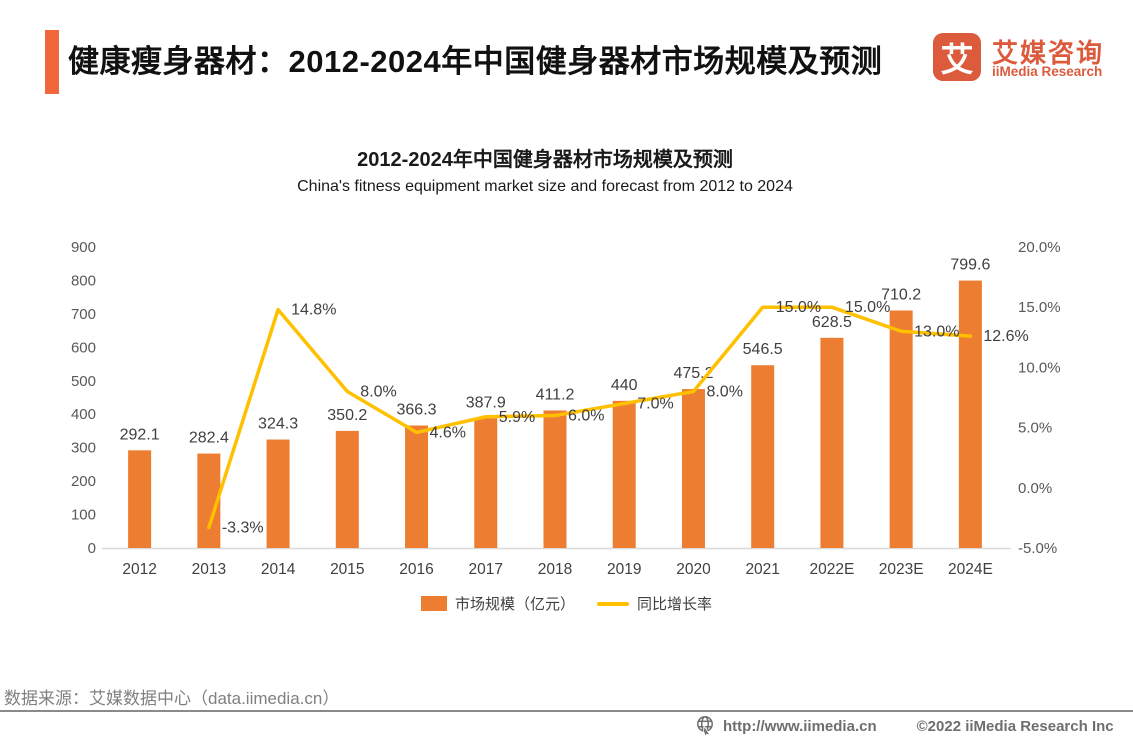 The image size is (1133, 737). What do you see at coordinates (517, 417) in the screenshot?
I see `line-value-label: 5.9%` at bounding box center [517, 417].